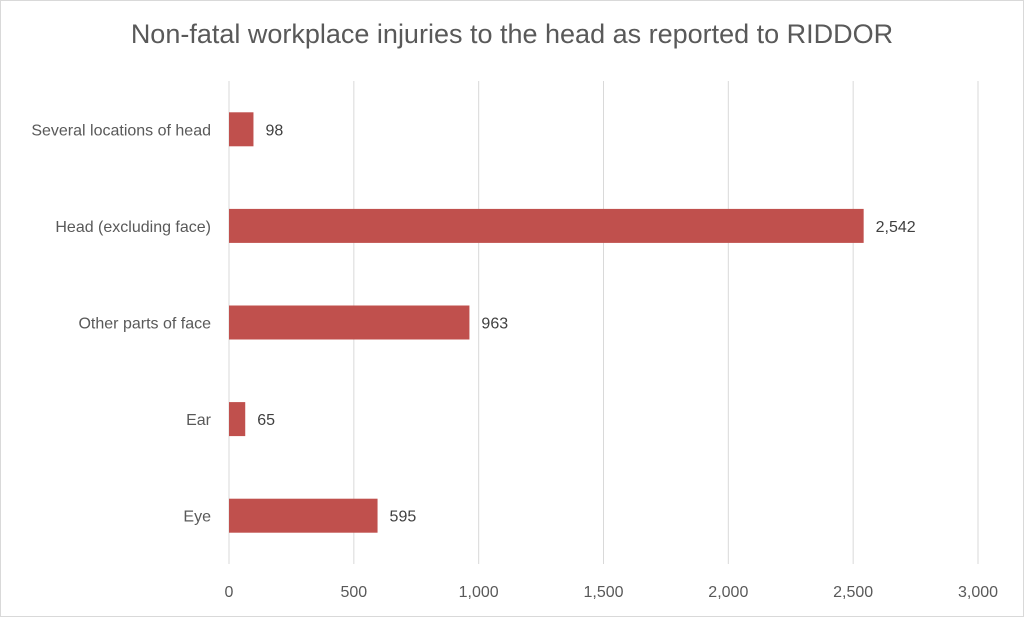 Image resolution: width=1024 pixels, height=617 pixels. What do you see at coordinates (403, 517) in the screenshot?
I see `data-label: 595` at bounding box center [403, 517].